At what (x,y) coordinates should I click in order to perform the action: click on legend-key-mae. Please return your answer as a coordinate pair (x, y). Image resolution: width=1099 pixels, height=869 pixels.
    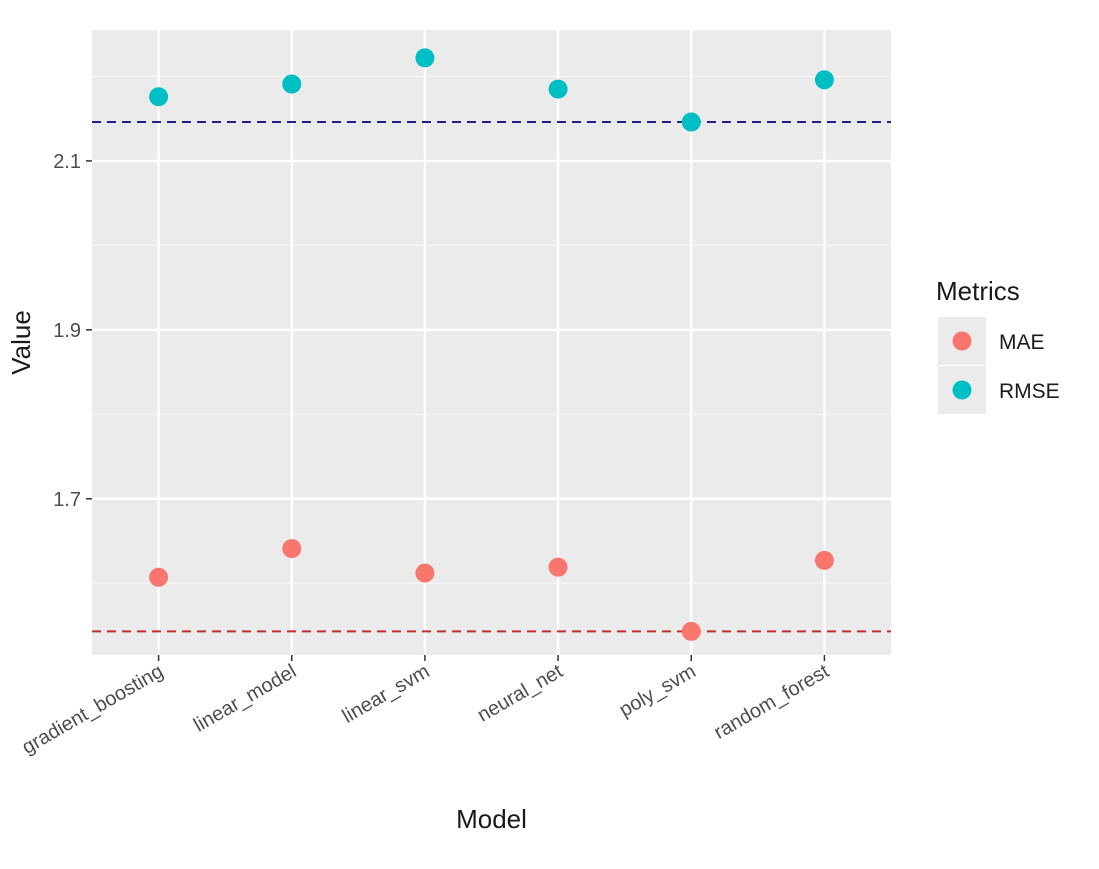
    Looking at the image, I should click on (962, 341).